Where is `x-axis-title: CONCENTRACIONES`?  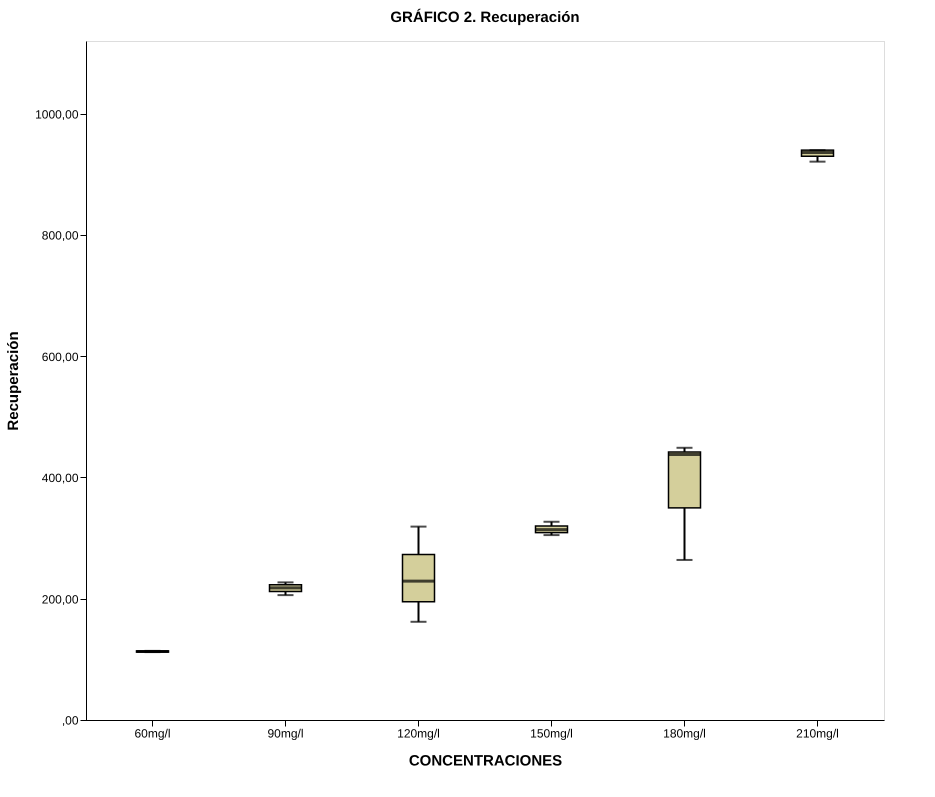 x-axis-title: CONCENTRACIONES is located at coordinates (485, 761).